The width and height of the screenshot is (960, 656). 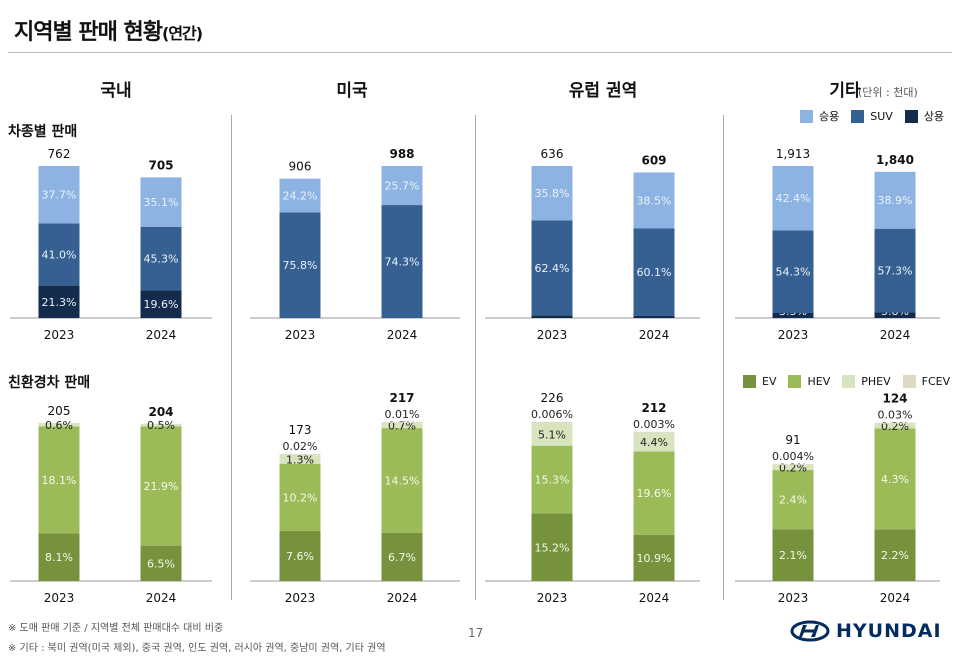 I want to click on legend-label: 승용, so click(x=829, y=116).